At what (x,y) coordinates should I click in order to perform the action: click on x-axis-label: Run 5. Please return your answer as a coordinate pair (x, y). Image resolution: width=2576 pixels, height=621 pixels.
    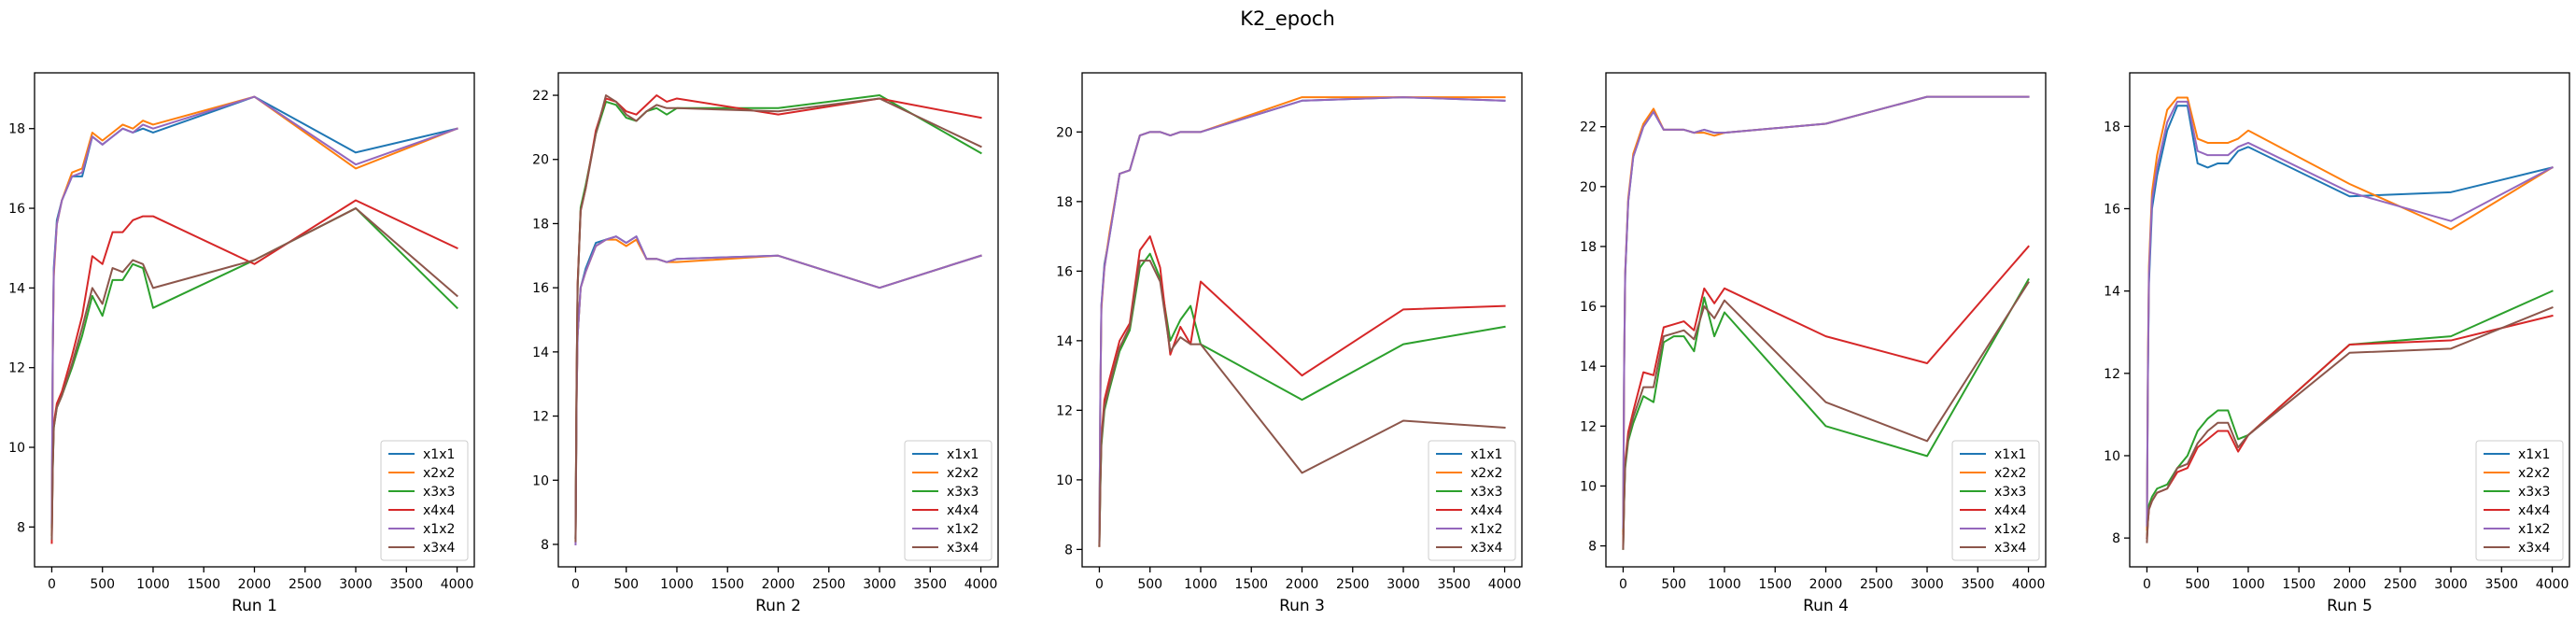
    Looking at the image, I should click on (2349, 606).